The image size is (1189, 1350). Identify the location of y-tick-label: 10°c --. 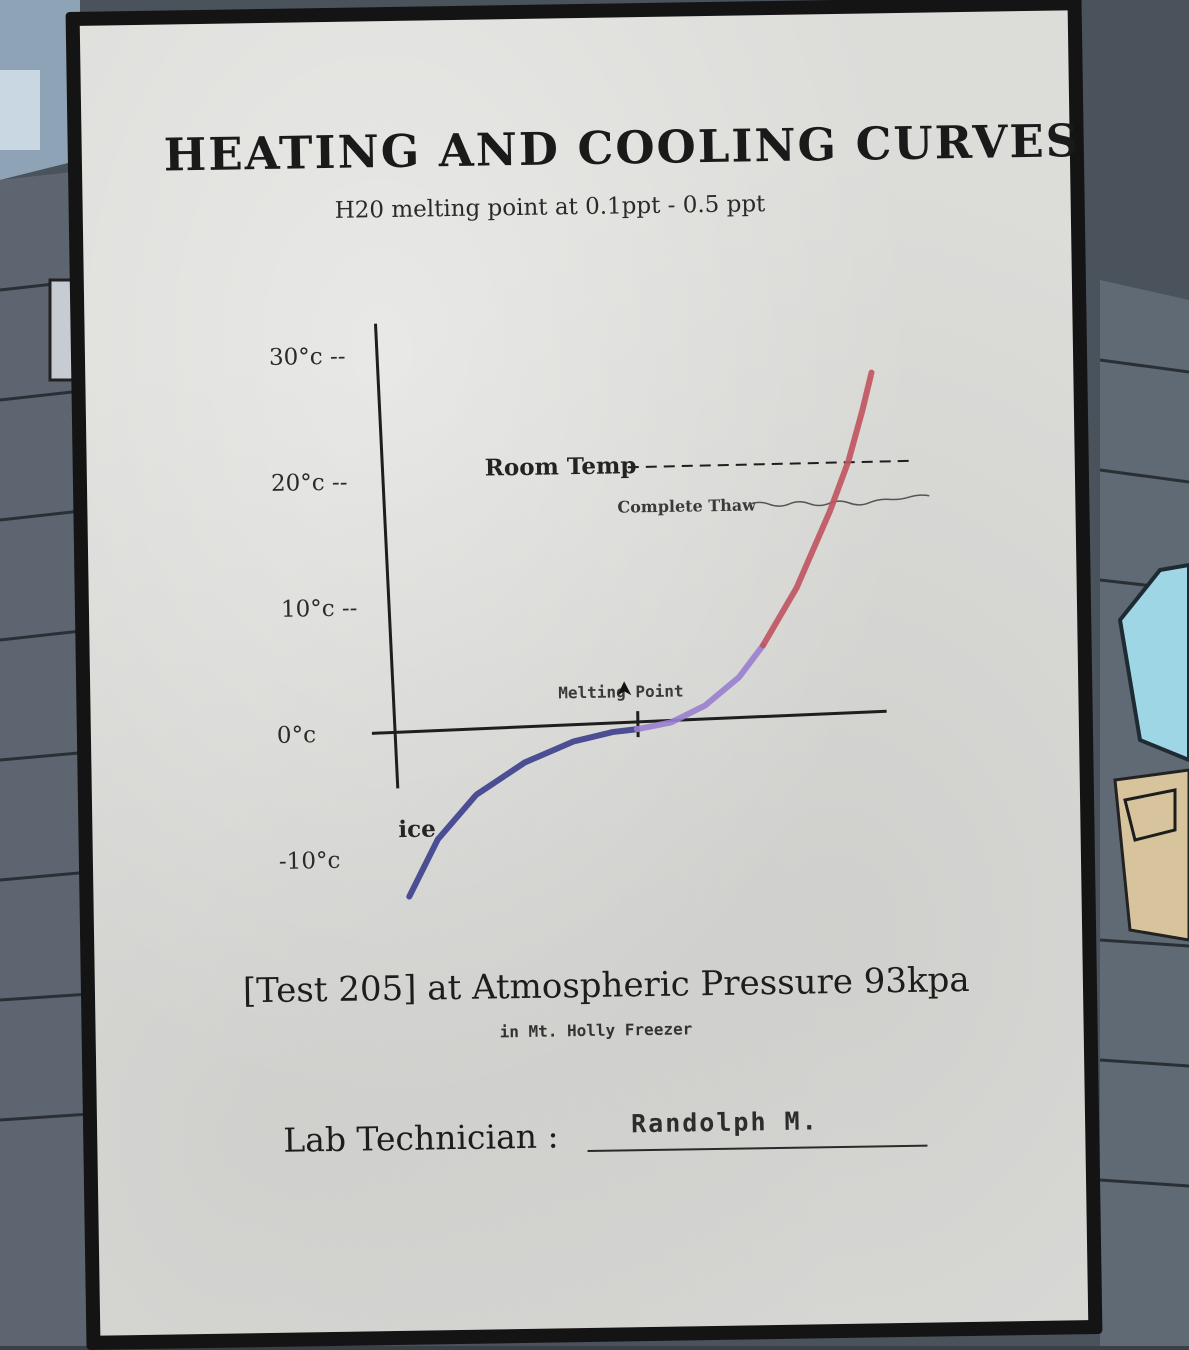
(319, 609).